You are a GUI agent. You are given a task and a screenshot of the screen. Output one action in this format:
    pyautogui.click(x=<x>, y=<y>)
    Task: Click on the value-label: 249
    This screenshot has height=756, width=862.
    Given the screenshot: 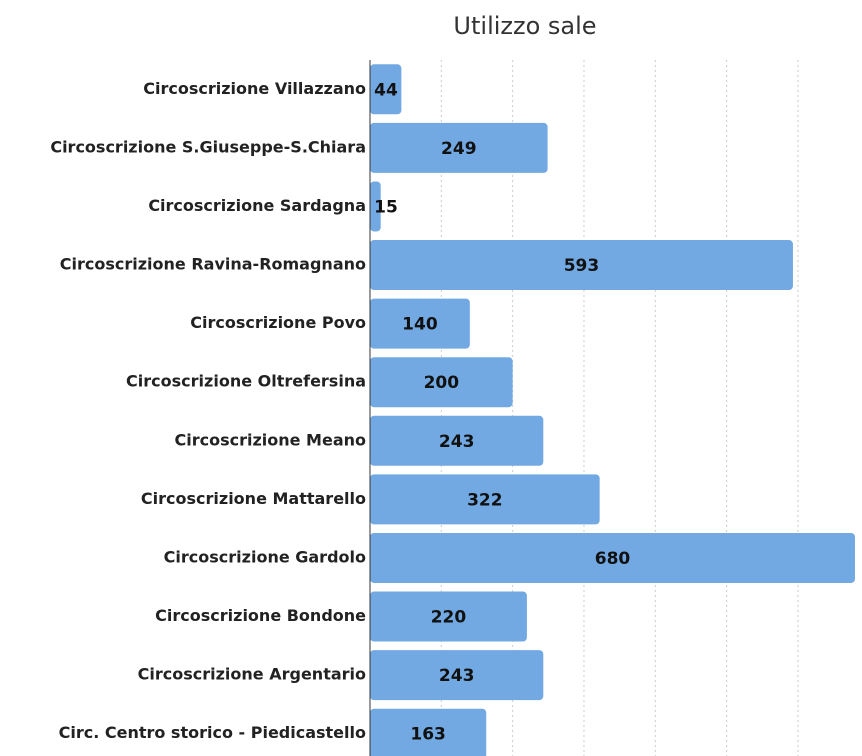 What is the action you would take?
    pyautogui.click(x=459, y=149)
    